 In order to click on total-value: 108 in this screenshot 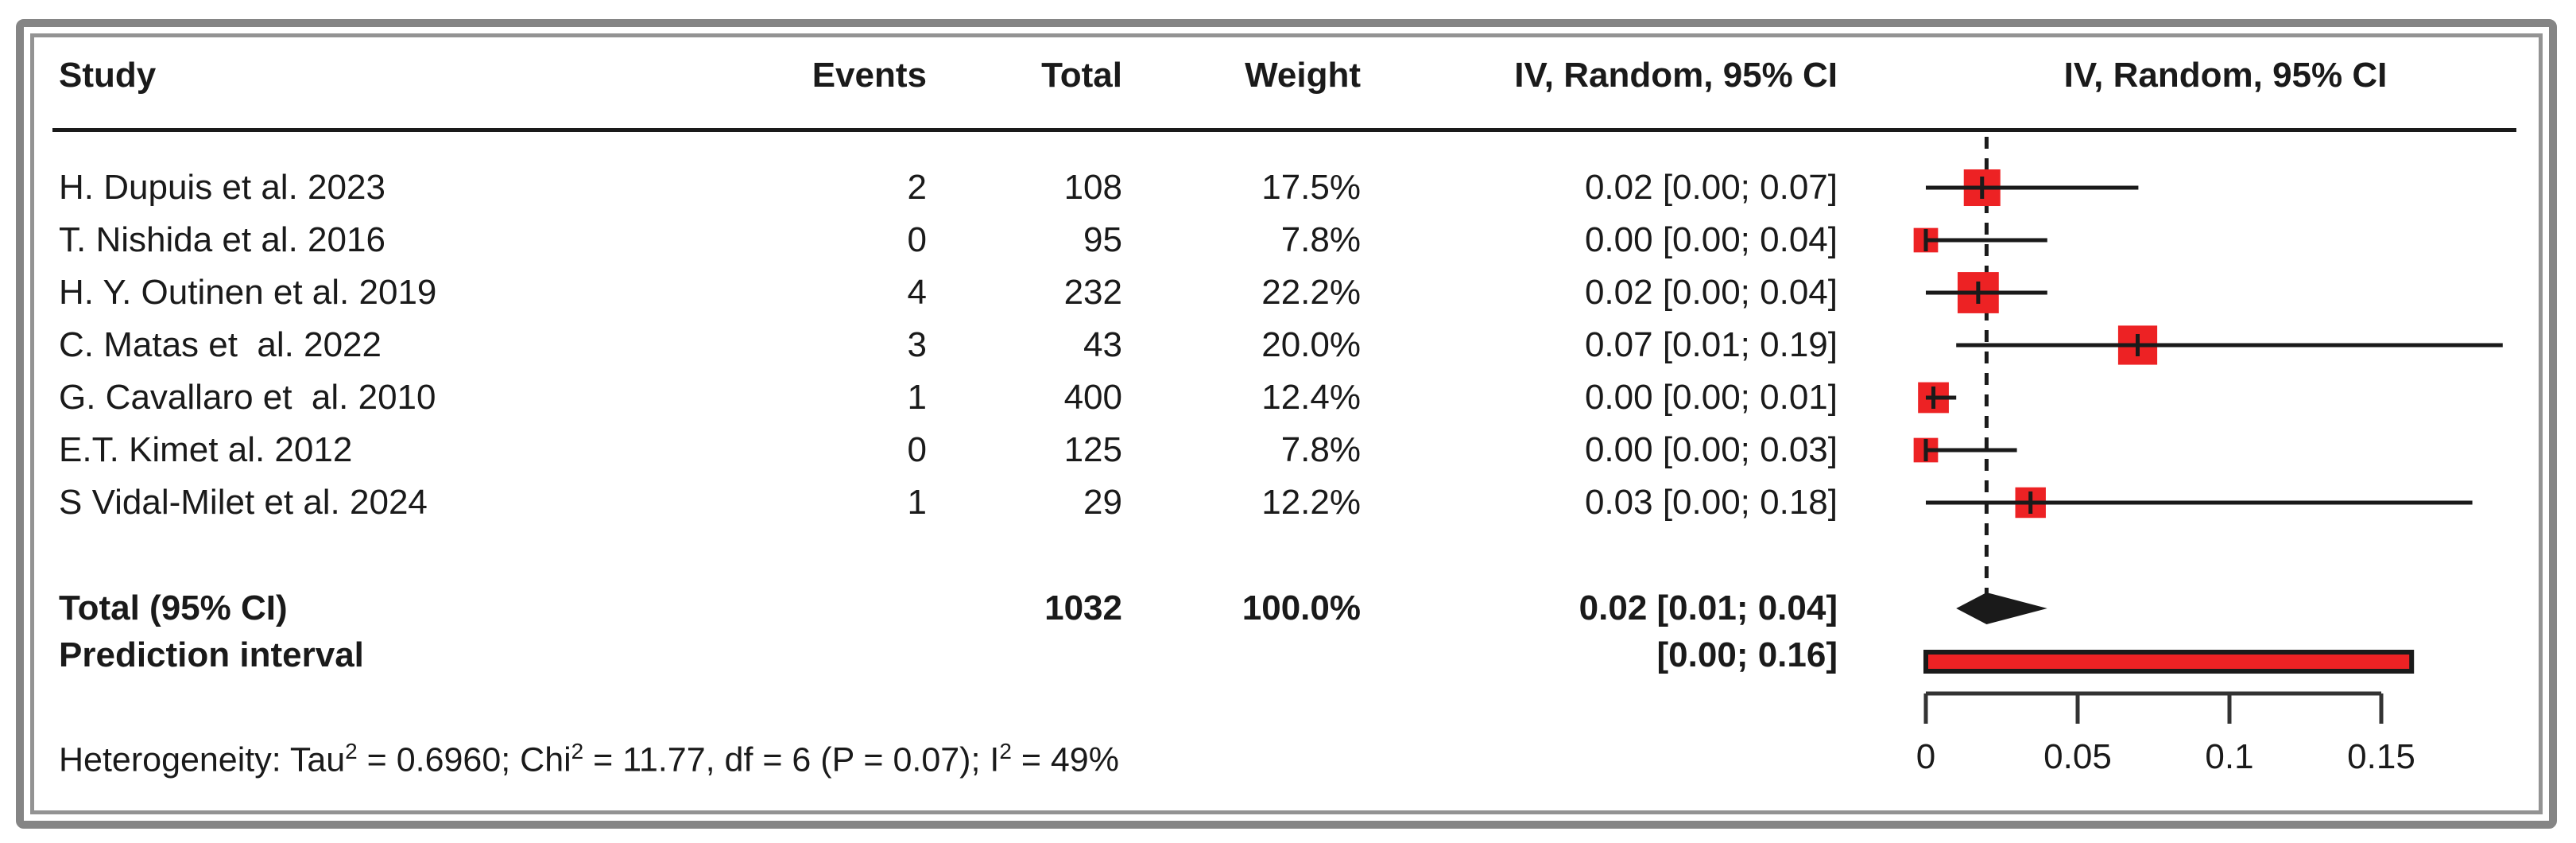, I will do `click(1092, 187)`.